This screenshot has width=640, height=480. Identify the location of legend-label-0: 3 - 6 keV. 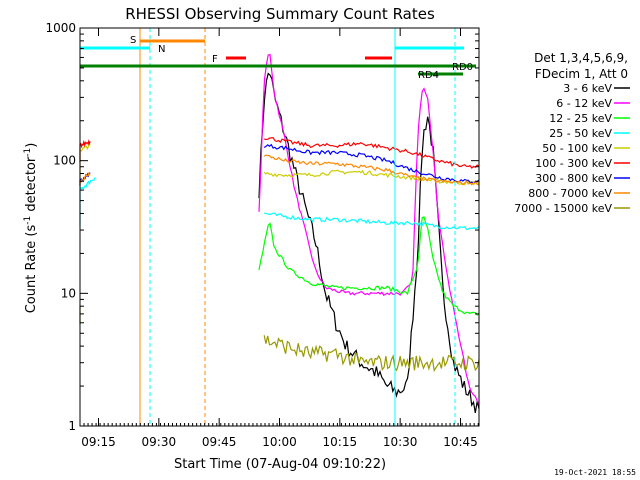
(587, 88).